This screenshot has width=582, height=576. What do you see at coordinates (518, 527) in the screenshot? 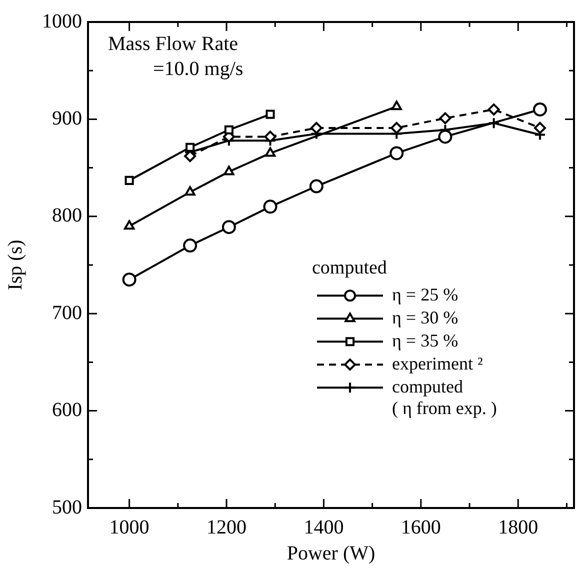
I see `x-tick-label: 1800` at bounding box center [518, 527].